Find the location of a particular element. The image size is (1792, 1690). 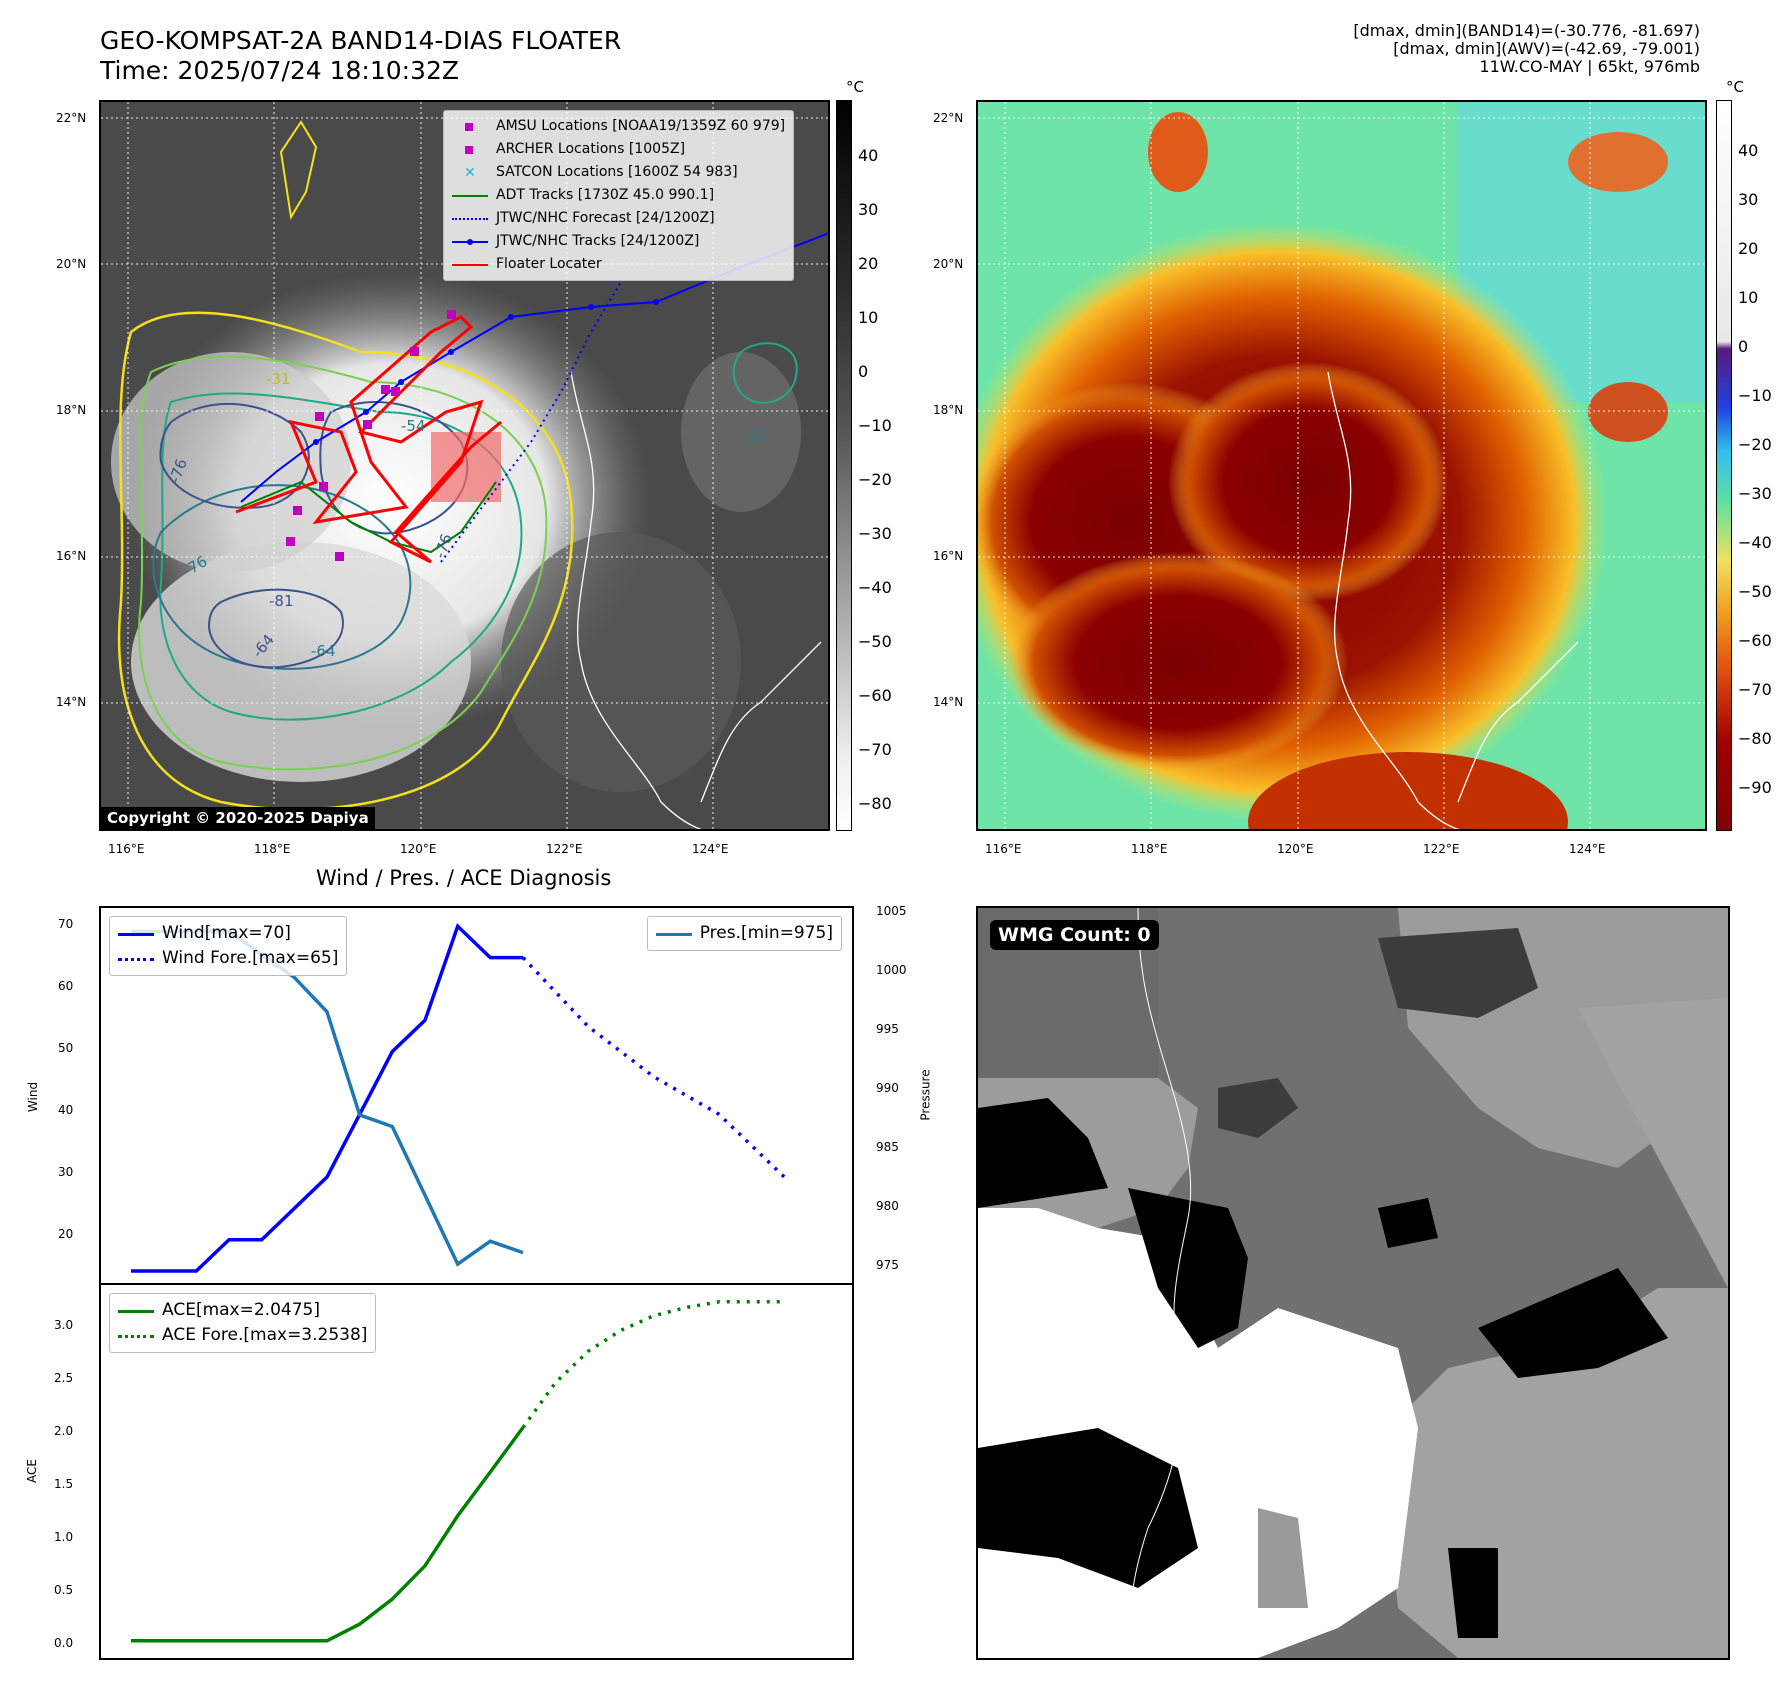

legend-item-ace: ACE[max=2.0475] is located at coordinates (242, 1310).